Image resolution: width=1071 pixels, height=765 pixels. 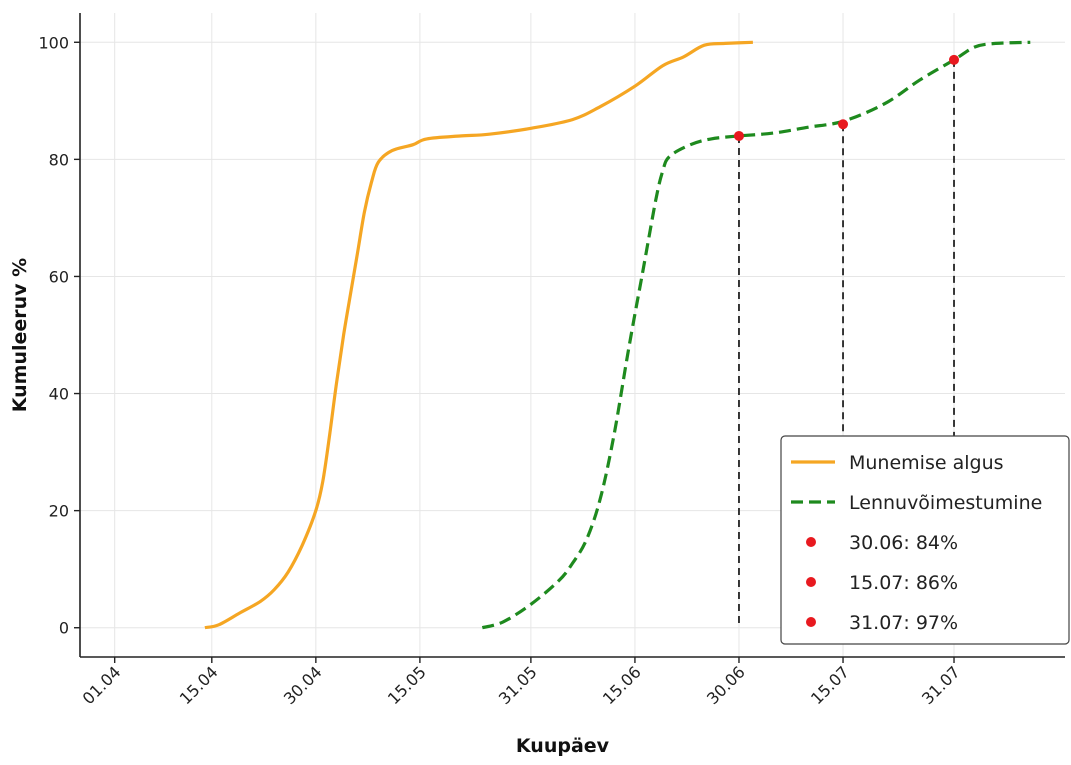 I want to click on x-tick-label-1: 15.04, so click(x=199, y=685).